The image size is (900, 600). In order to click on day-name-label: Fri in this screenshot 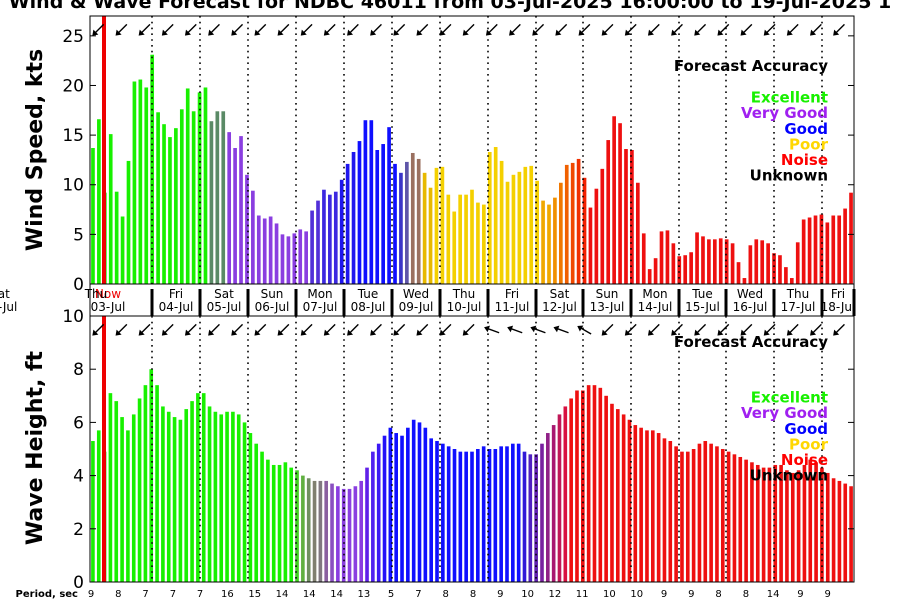, I will do `click(838, 294)`.